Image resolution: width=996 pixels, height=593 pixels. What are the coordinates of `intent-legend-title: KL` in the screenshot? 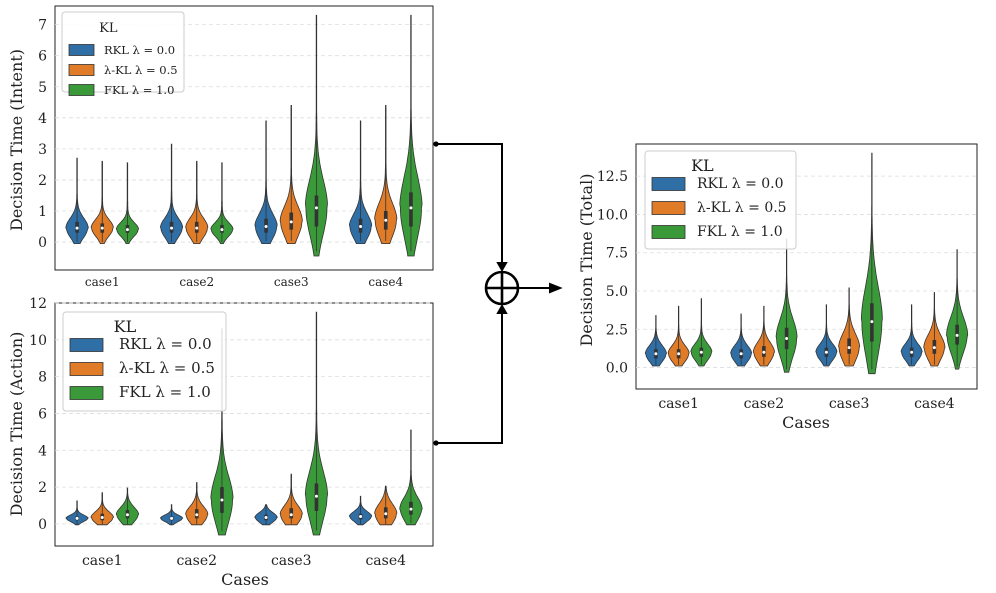 It's located at (108, 28).